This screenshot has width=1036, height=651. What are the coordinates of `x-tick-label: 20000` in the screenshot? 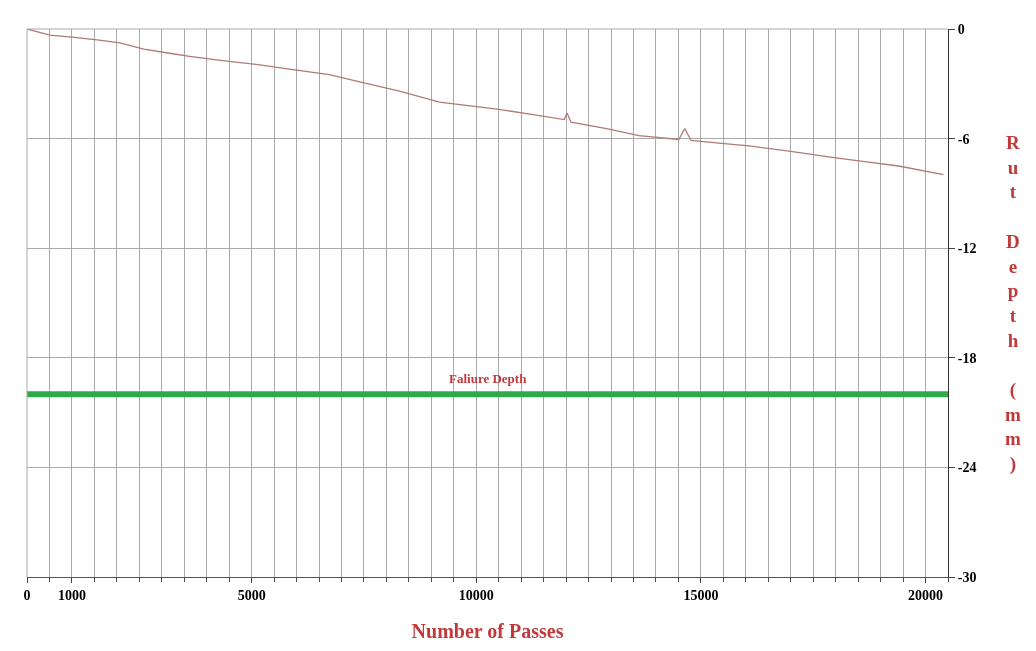 It's located at (926, 595).